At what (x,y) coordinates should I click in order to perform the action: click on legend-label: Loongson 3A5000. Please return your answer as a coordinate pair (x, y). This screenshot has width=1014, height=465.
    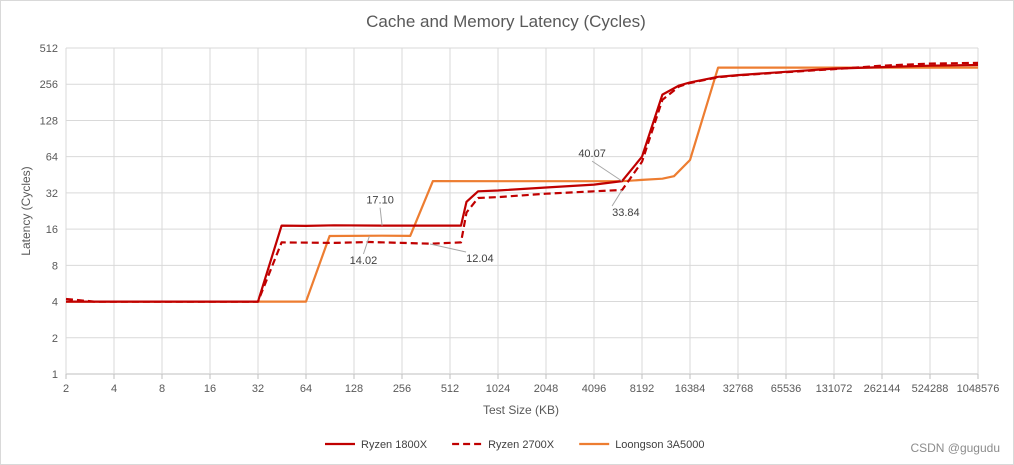
    Looking at the image, I should click on (659, 445).